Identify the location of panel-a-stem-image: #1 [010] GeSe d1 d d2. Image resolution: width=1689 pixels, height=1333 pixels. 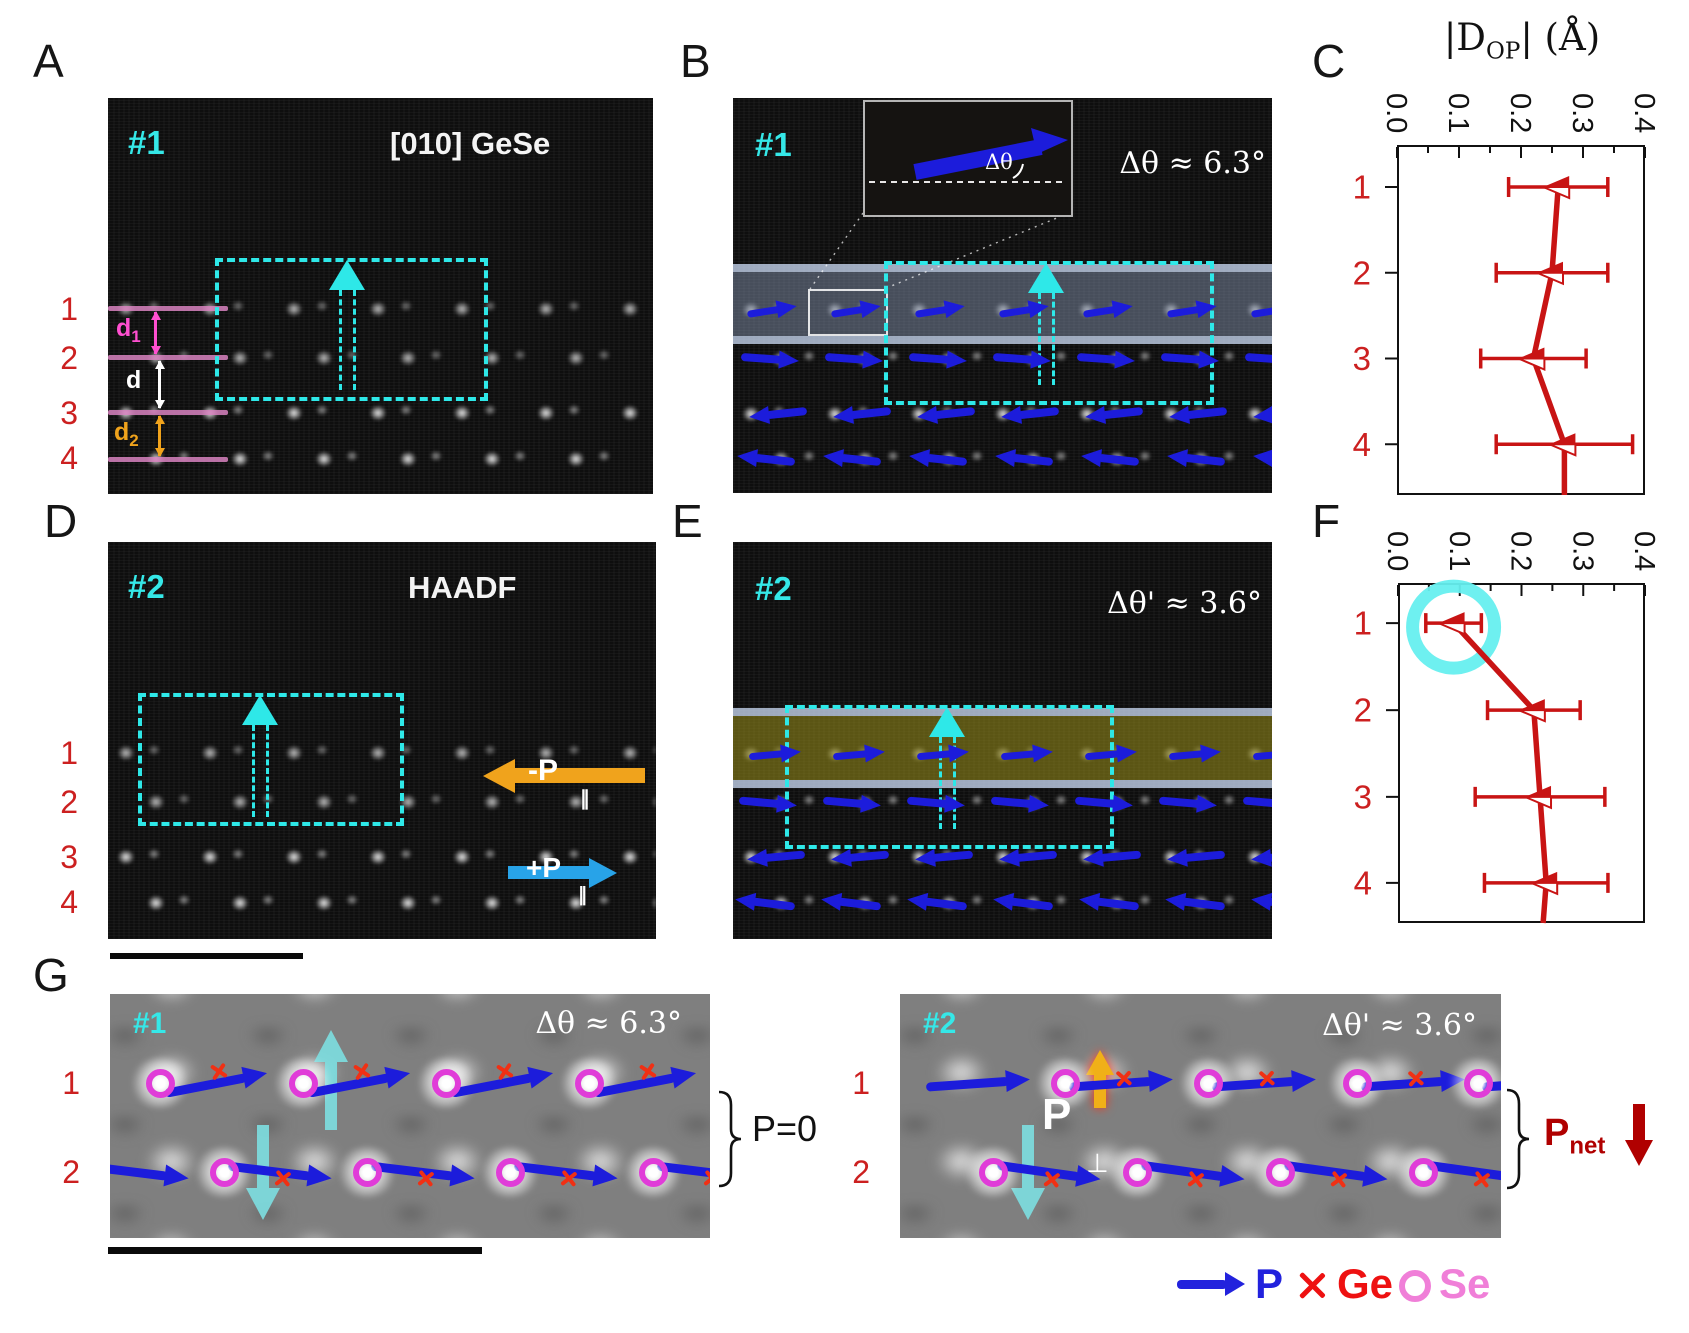
(380, 296).